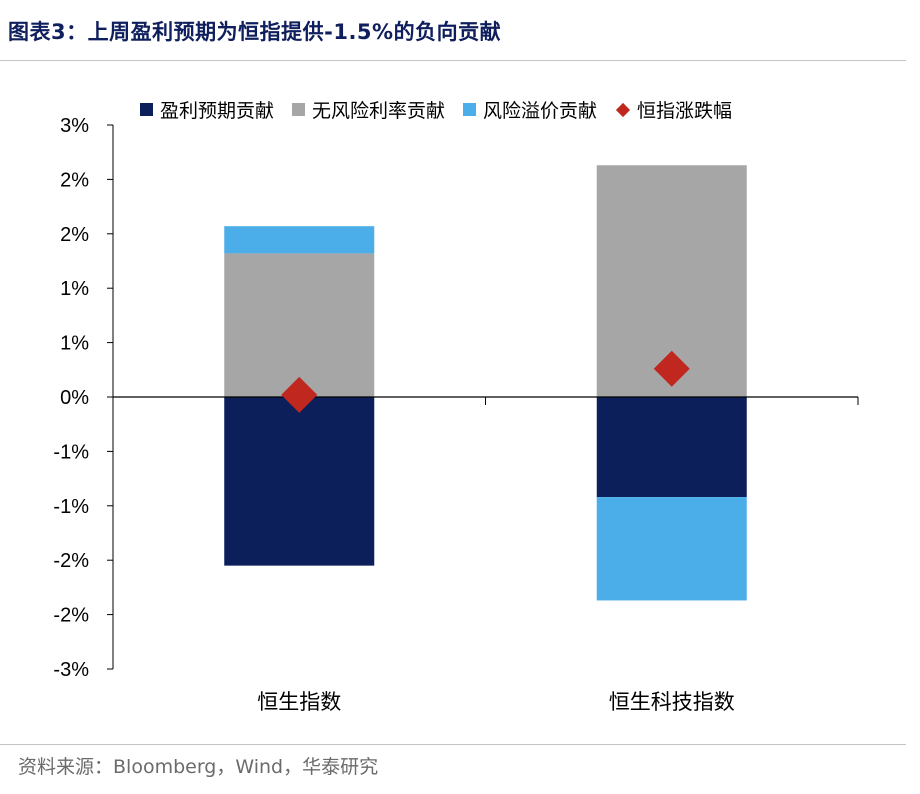  What do you see at coordinates (198, 767) in the screenshot?
I see `source-note: 资料来源：Bloomberg，Wind，华泰研究` at bounding box center [198, 767].